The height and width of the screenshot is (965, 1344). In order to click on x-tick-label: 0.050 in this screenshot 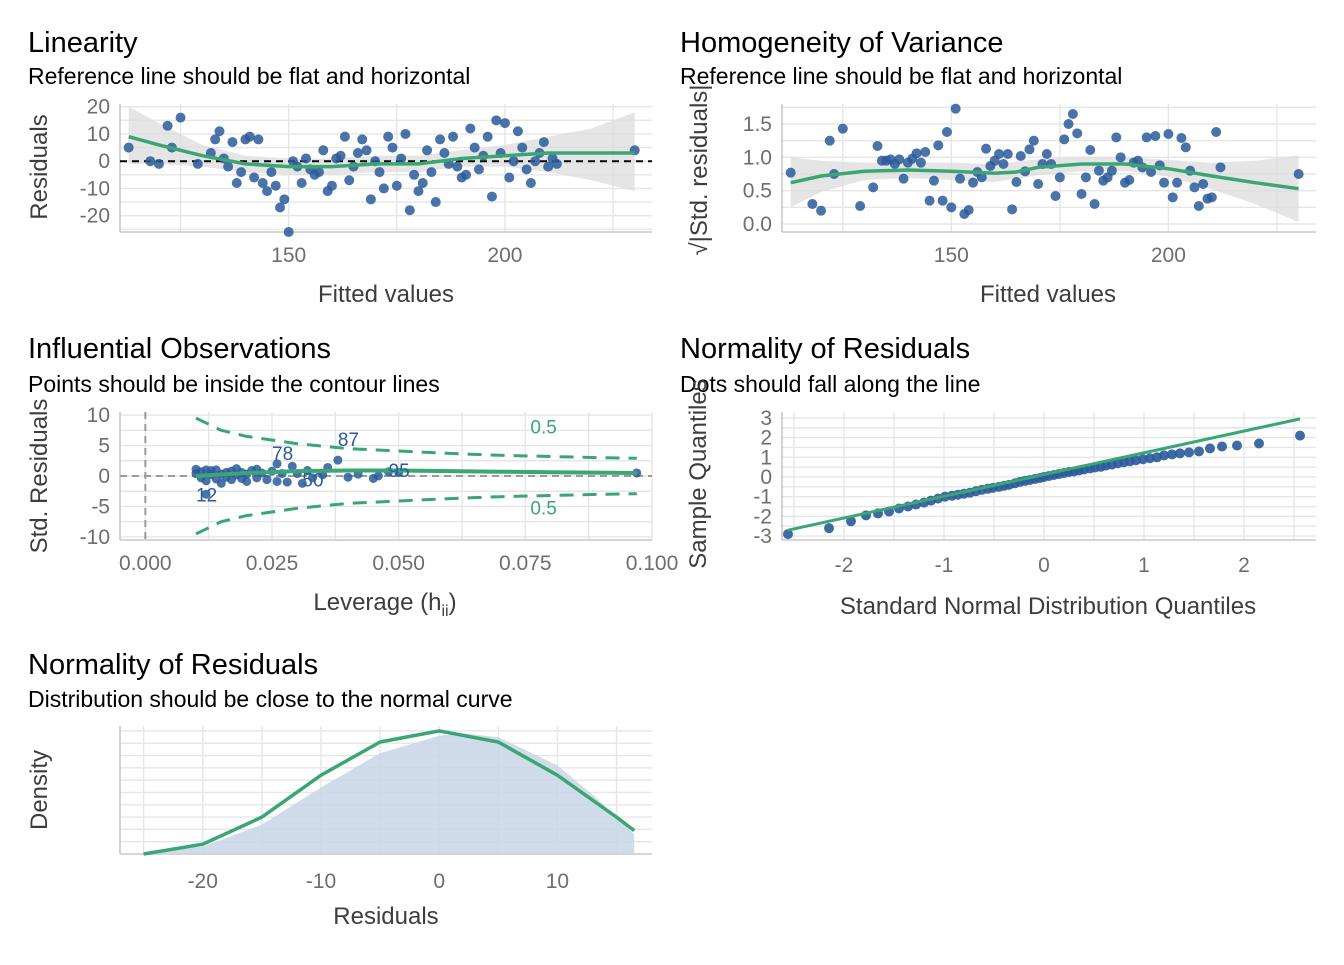, I will do `click(398, 563)`.